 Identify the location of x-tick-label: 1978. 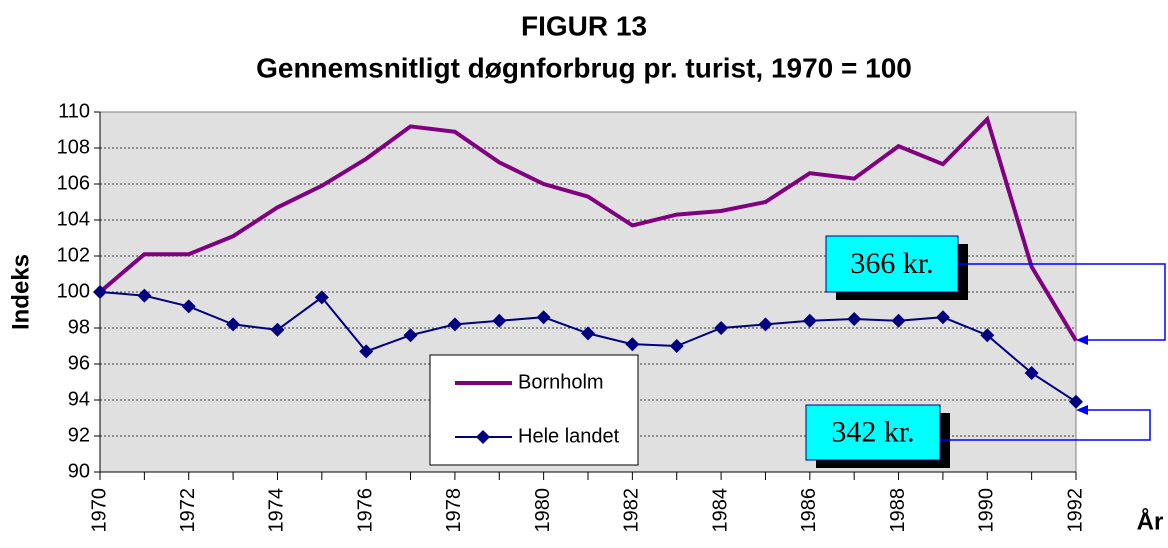
(454, 510).